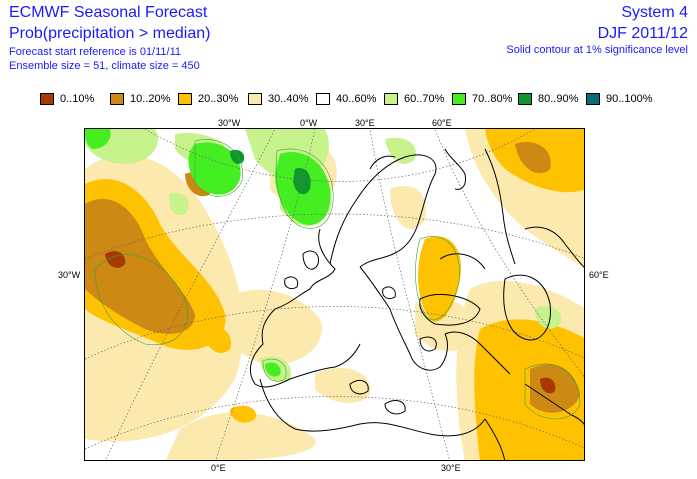 The image size is (697, 479). What do you see at coordinates (356, 99) in the screenshot?
I see `legend-label: 40..60%` at bounding box center [356, 99].